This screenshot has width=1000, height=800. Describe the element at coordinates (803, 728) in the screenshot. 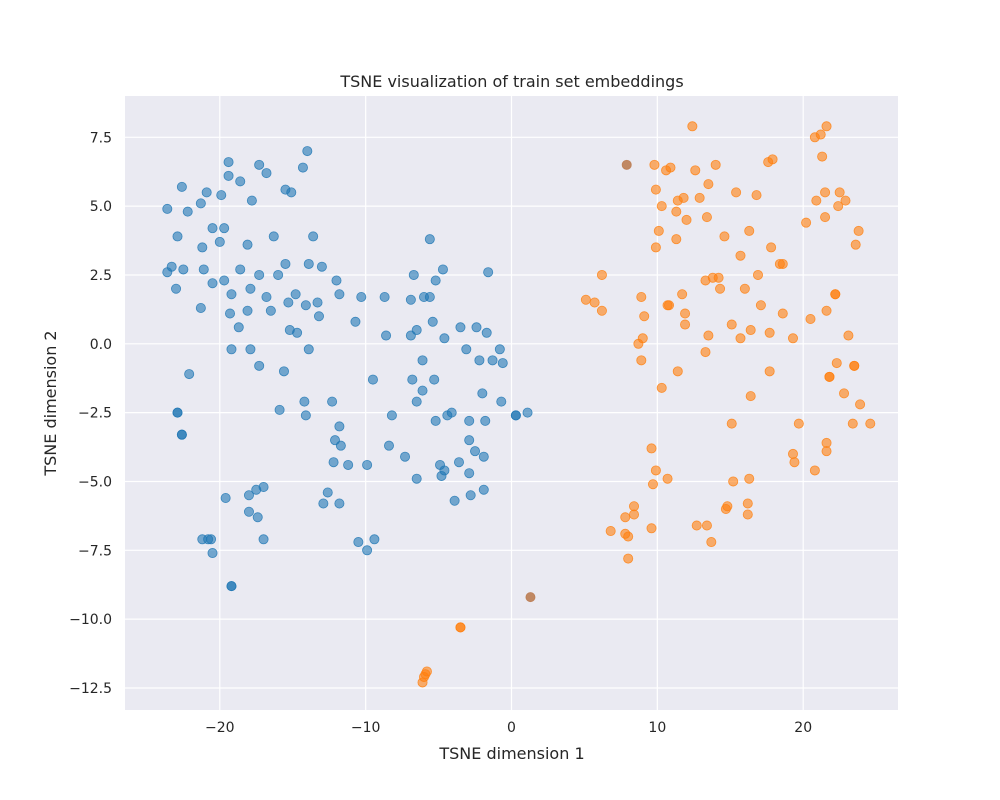

I see `x-tick-label: 20` at that location.